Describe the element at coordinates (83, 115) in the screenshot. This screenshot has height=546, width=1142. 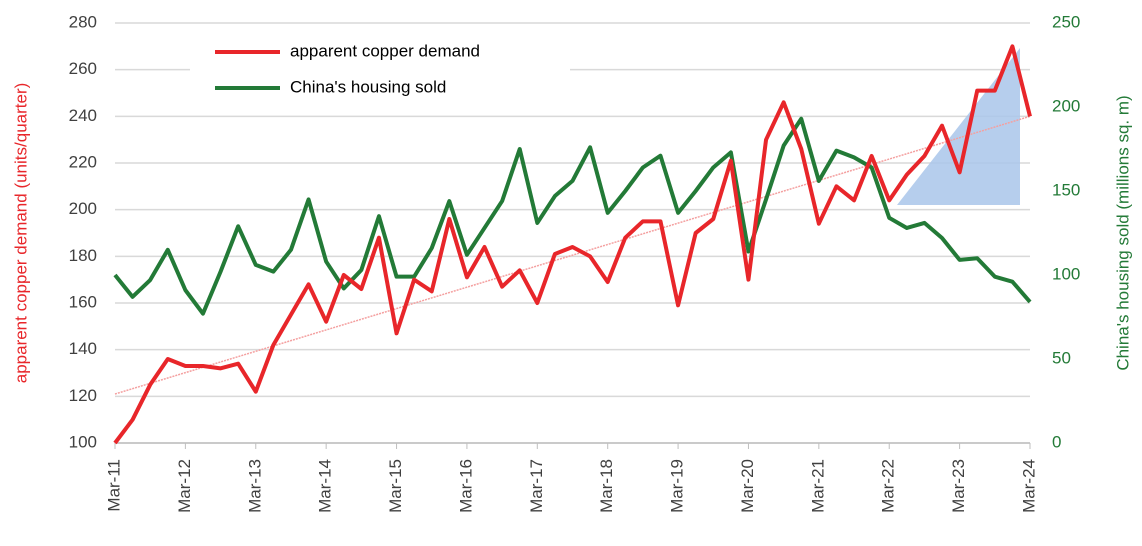
I see `y-tick-label: 240` at that location.